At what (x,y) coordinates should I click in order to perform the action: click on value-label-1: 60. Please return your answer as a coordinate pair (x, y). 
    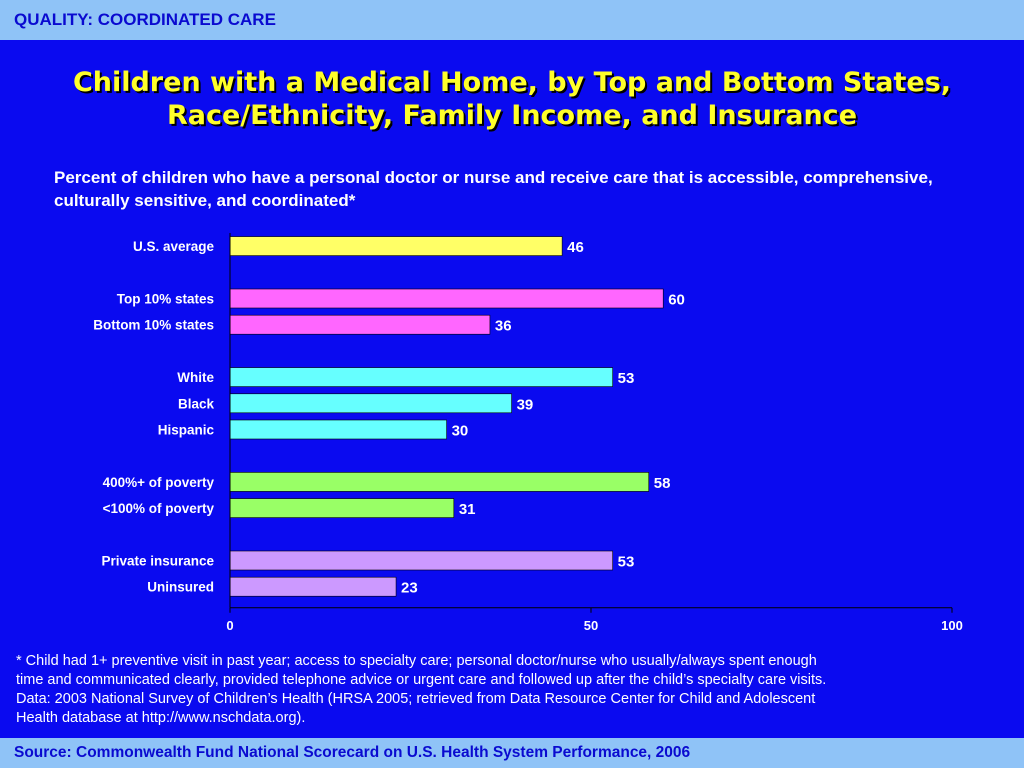
    Looking at the image, I should click on (676, 300).